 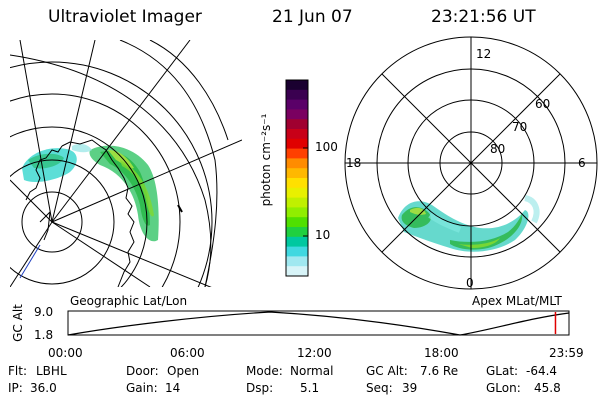 I want to click on dsp-label: Dsp:, so click(x=260, y=388).